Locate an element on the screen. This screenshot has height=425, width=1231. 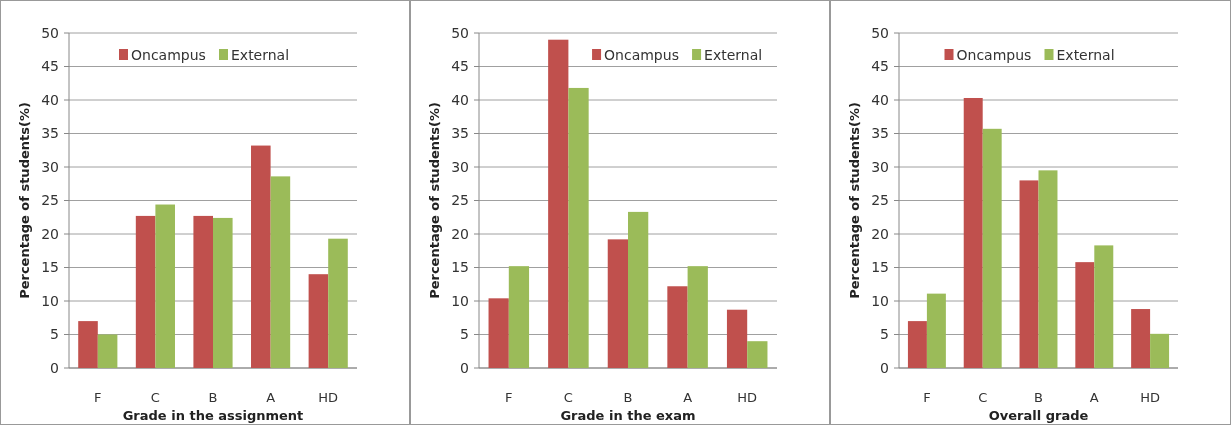
x-axis-title: Grade in the exam is located at coordinates (628, 415).